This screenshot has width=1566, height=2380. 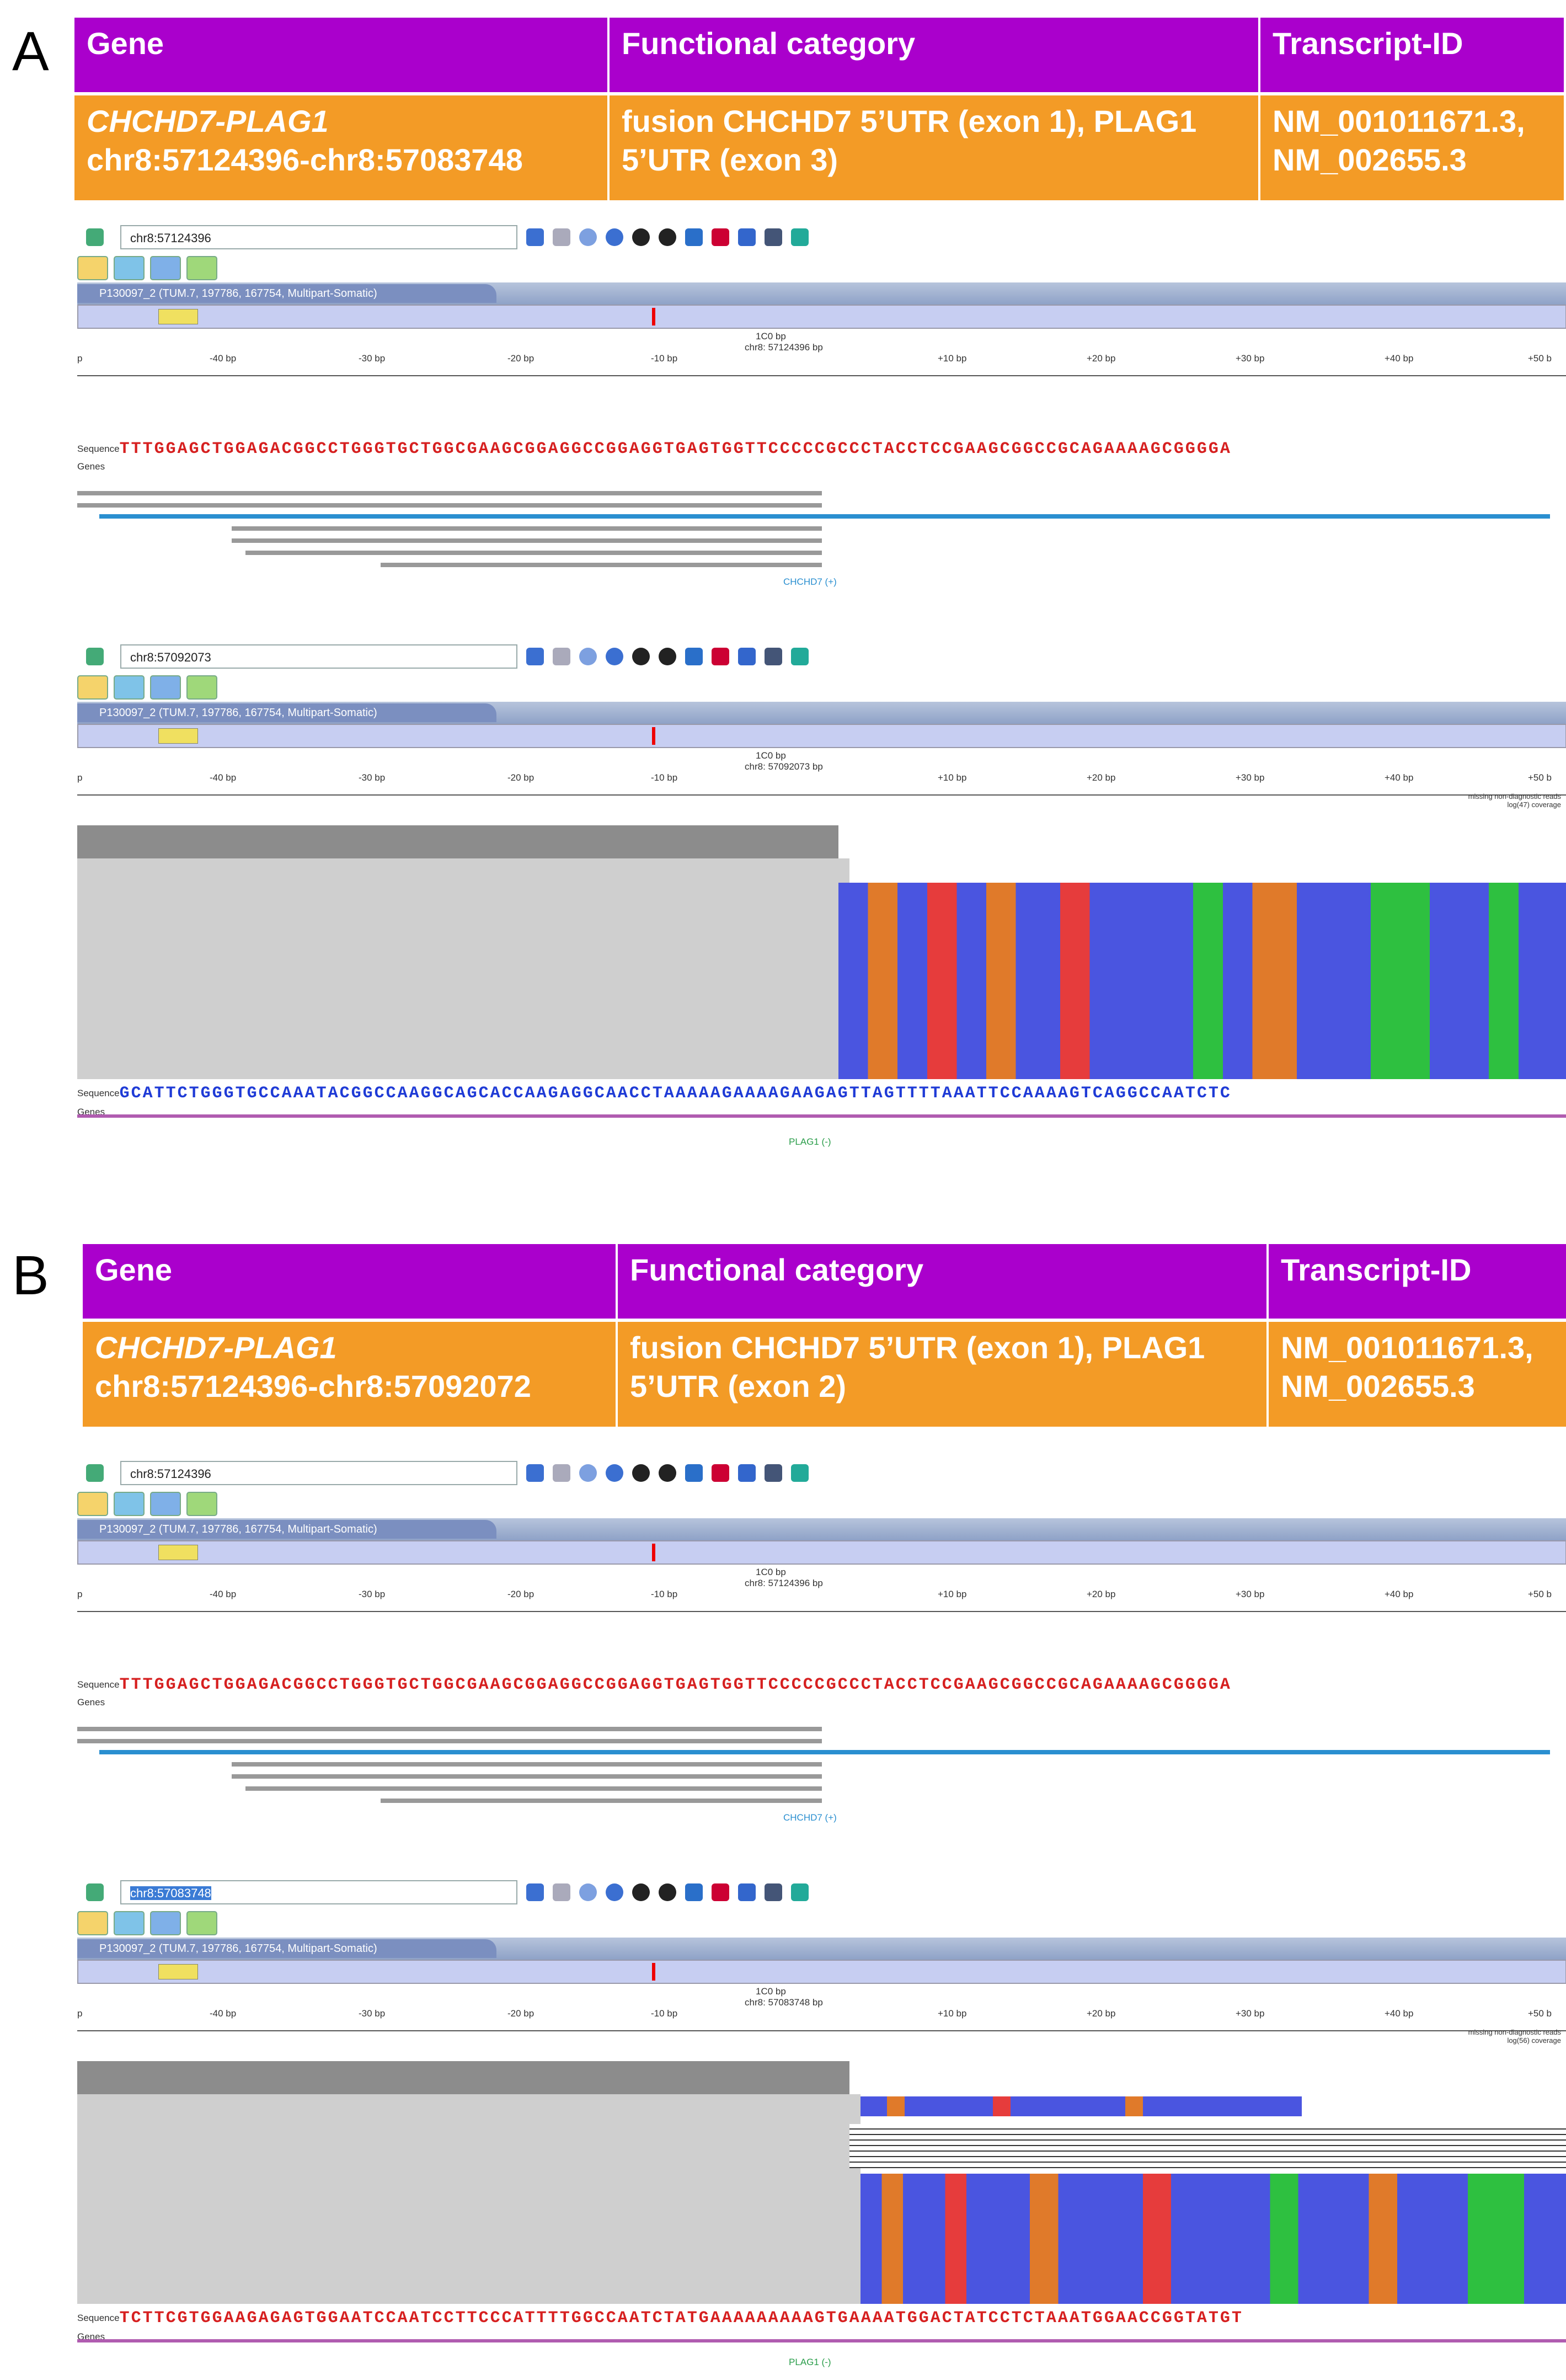 What do you see at coordinates (784, 1583) in the screenshot?
I see `center-position: chr8: 57124396 bp` at bounding box center [784, 1583].